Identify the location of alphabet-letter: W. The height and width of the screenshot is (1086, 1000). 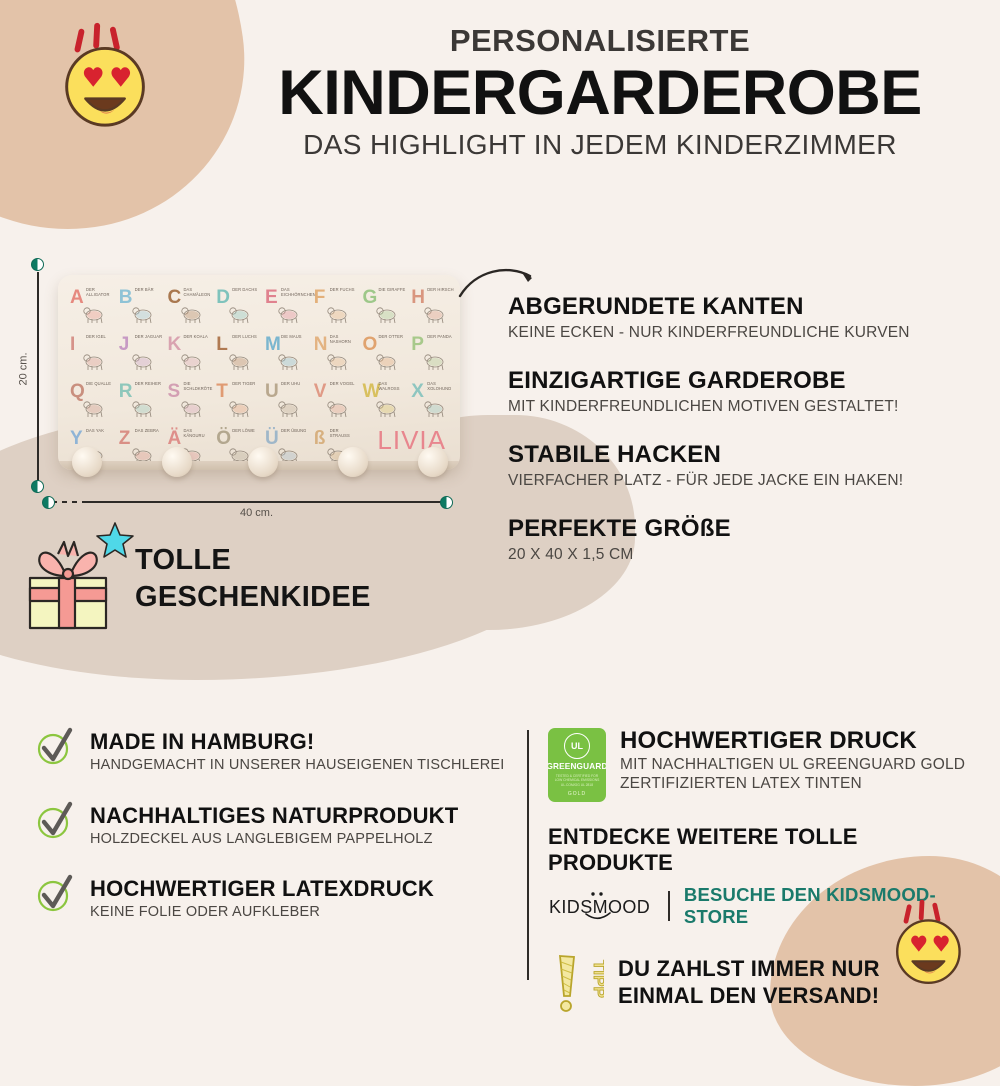
(371, 391).